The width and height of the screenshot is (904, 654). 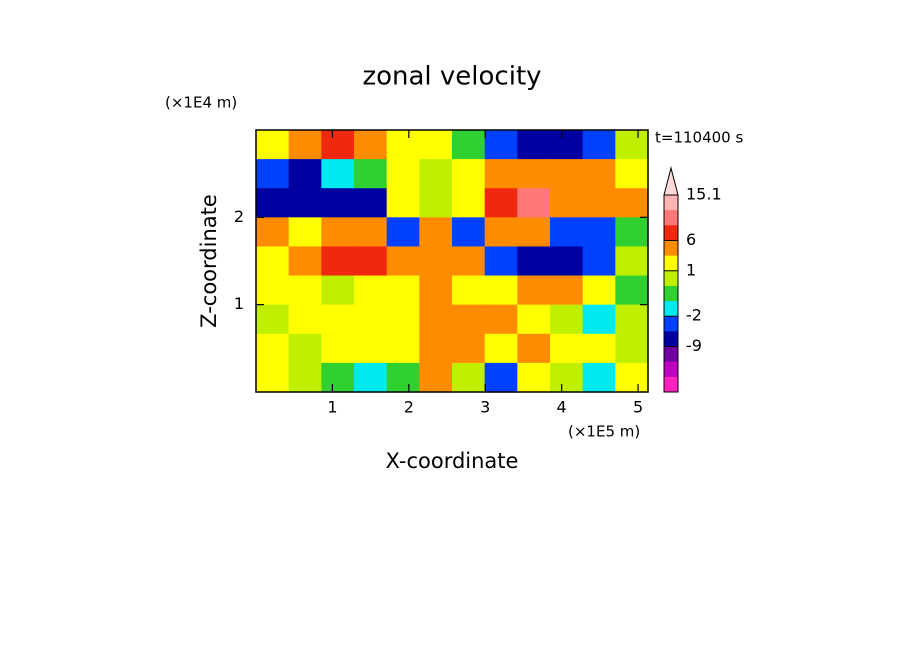 I want to click on y-axis-label: Z-coordinate, so click(x=209, y=261).